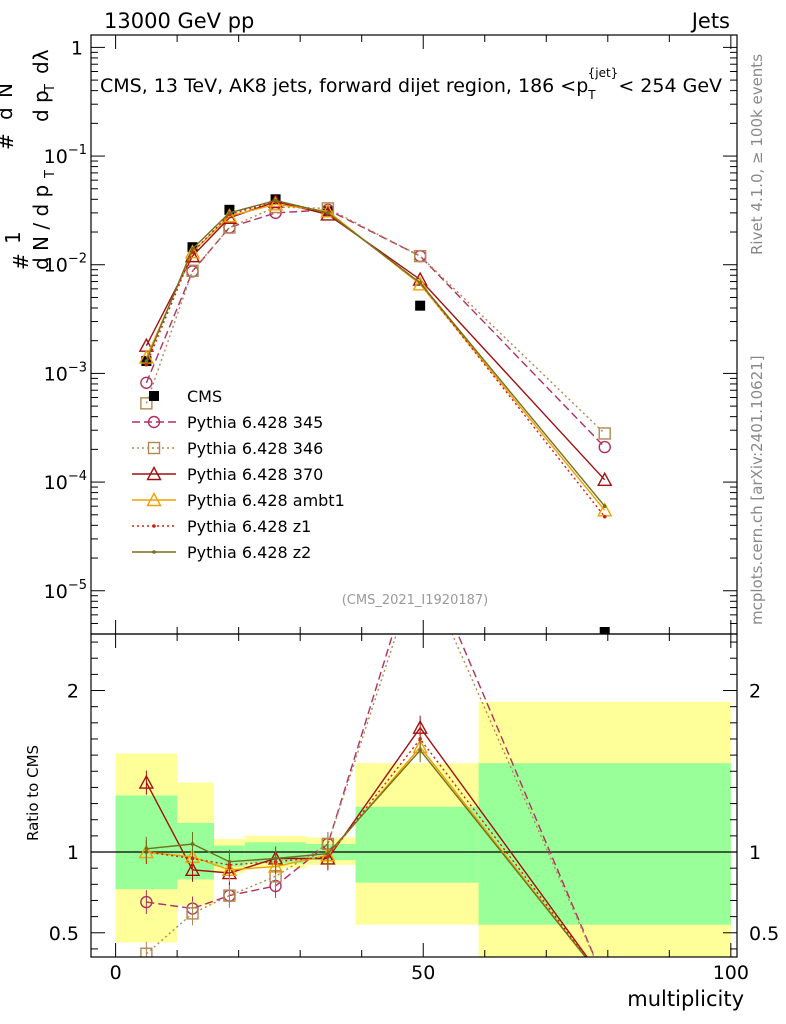  What do you see at coordinates (41, 106) in the screenshot?
I see `ylabel-den2-a: d p` at bounding box center [41, 106].